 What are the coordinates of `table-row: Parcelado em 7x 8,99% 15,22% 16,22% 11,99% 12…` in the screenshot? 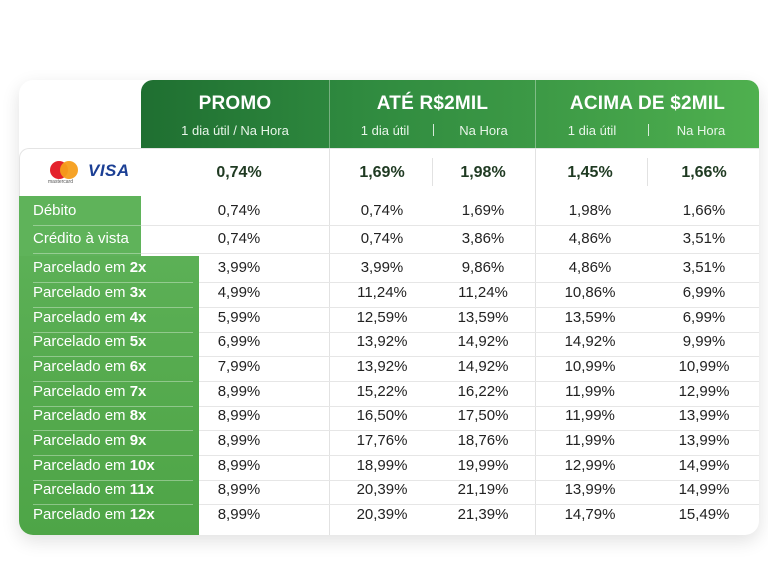 It's located at (389, 393).